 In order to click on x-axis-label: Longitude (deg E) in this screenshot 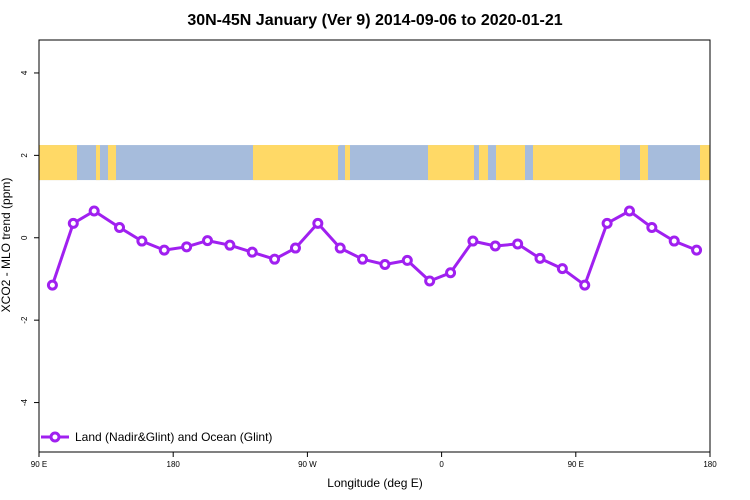, I will do `click(374, 483)`.